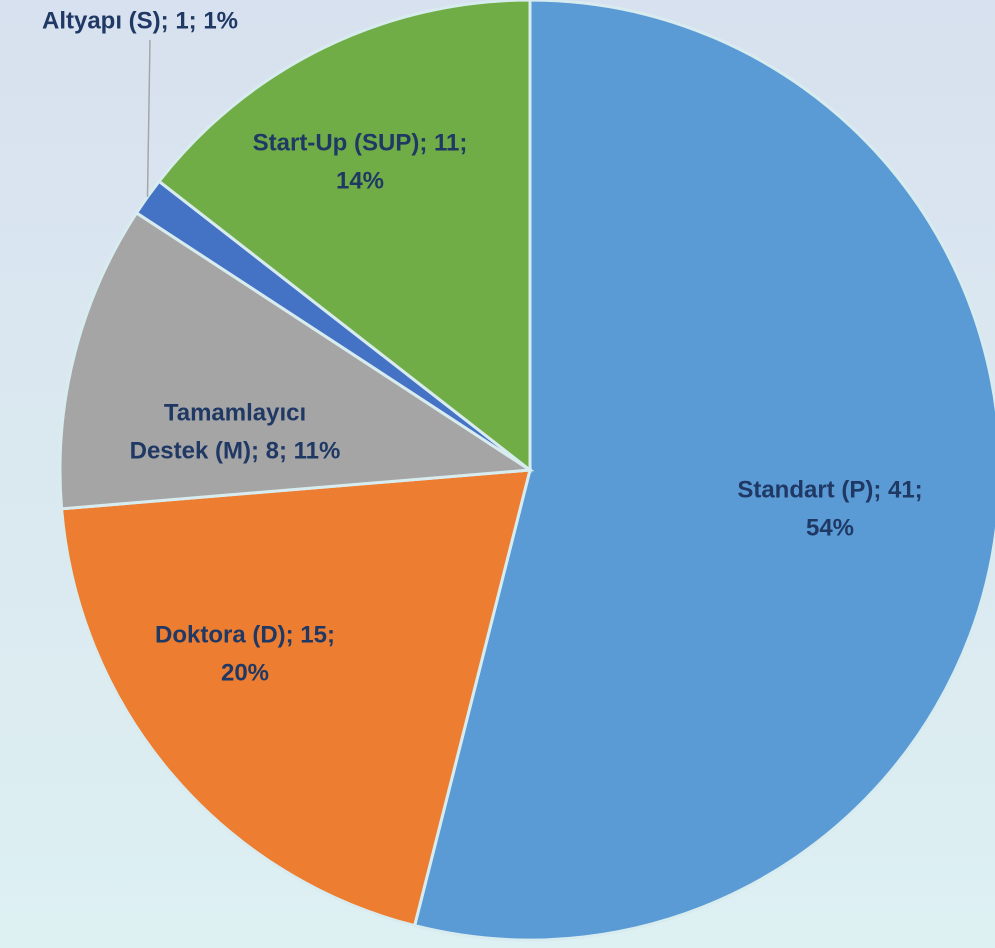 This screenshot has width=995, height=948. I want to click on leader-line, so click(148, 118).